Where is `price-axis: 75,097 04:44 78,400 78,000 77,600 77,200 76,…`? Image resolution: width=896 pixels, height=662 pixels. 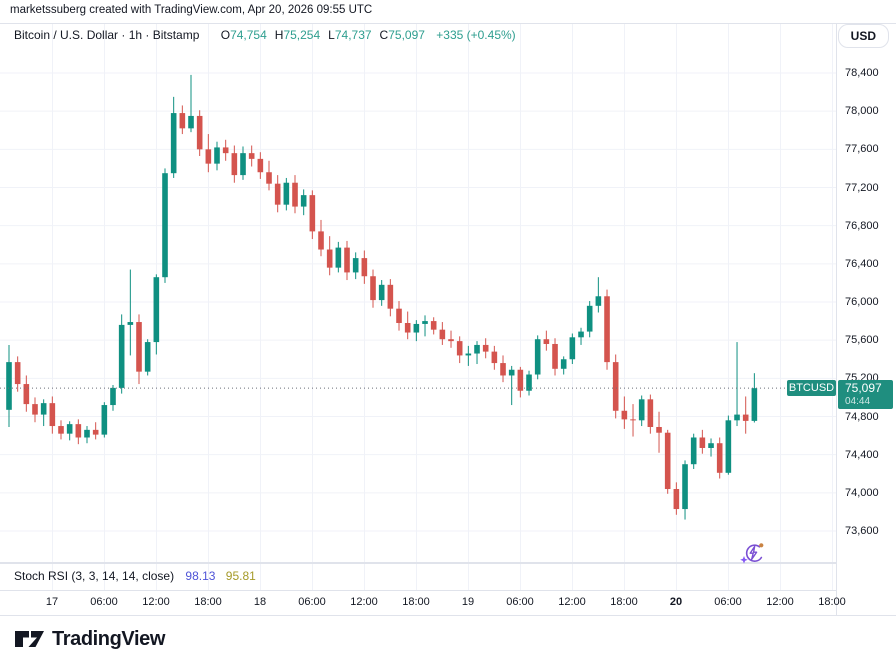 price-axis: 75,097 04:44 78,400 78,000 77,600 77,200 76,… is located at coordinates (866, 319).